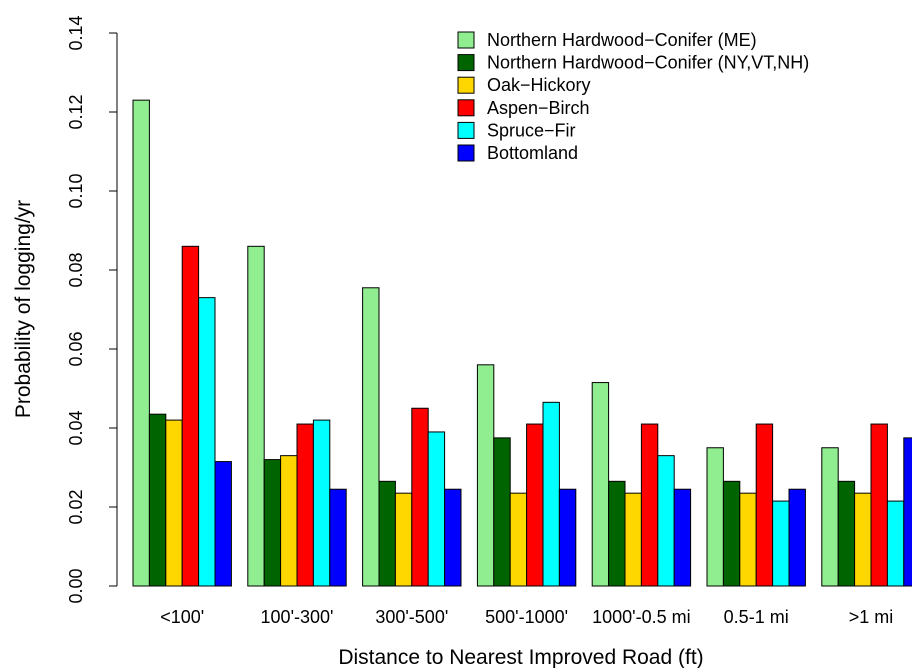 This screenshot has width=912, height=668. What do you see at coordinates (641, 617) in the screenshot?
I see `x-tick-label: 1000'-0.5 mi` at bounding box center [641, 617].